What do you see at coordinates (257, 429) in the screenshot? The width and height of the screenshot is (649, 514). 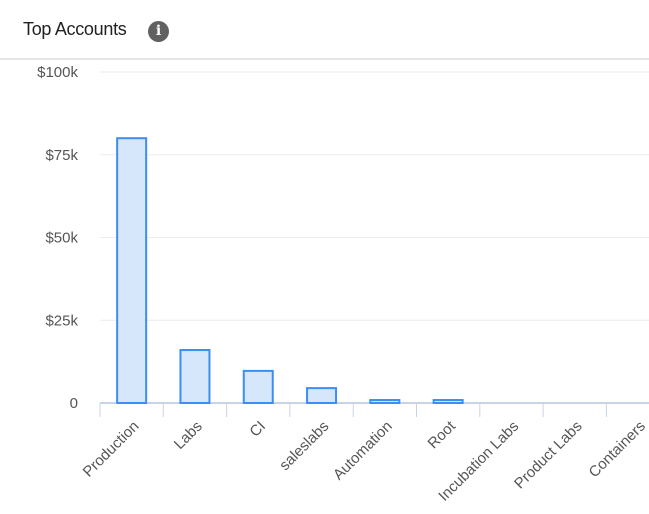 I see `x-tick-label: CI` at bounding box center [257, 429].